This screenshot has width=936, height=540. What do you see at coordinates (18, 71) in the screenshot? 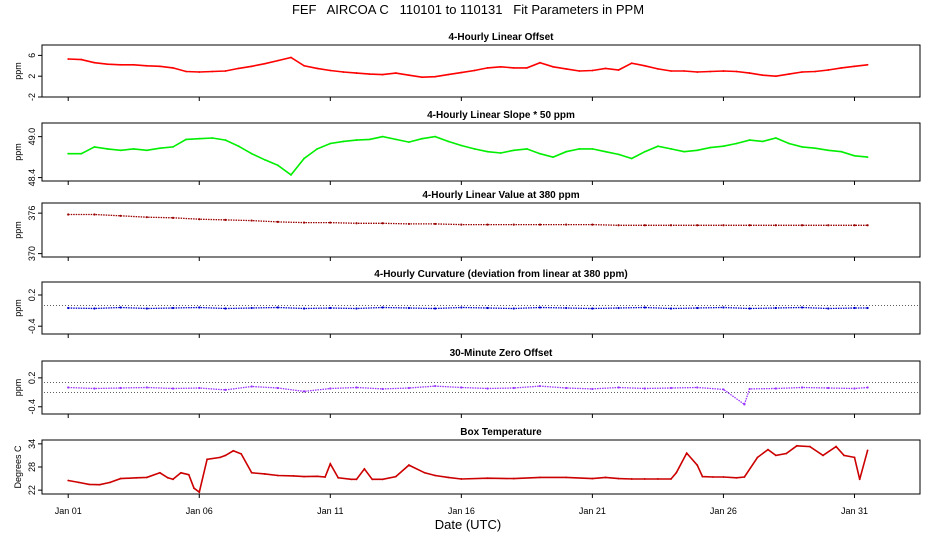
I see `y-axis-label: ppm` at bounding box center [18, 71].